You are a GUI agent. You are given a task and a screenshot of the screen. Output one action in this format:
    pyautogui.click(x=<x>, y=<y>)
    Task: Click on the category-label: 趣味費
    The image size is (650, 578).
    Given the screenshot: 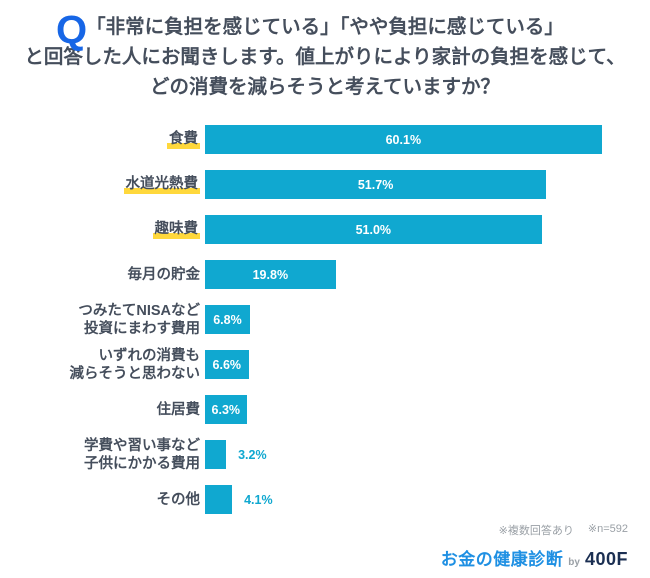 What is the action you would take?
    pyautogui.click(x=176, y=229)
    